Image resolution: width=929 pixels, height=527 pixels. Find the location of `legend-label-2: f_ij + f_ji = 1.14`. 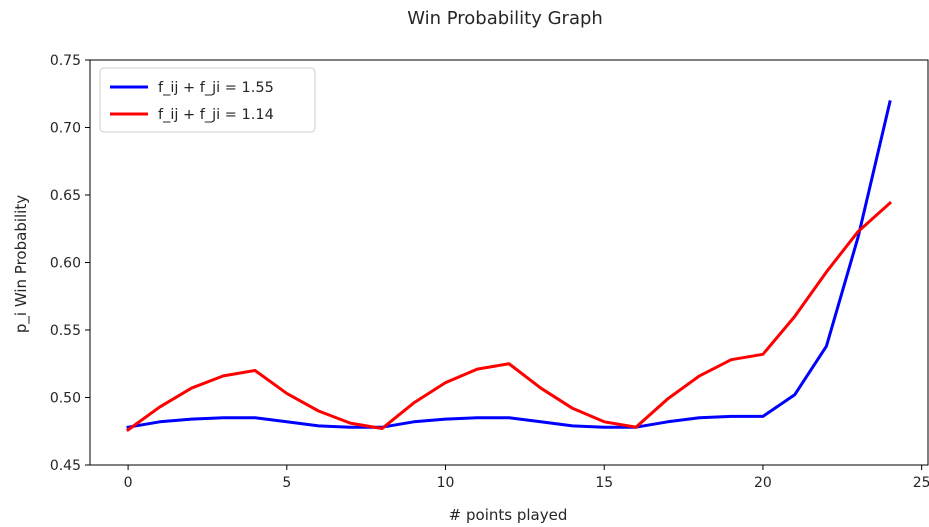

legend-label-2: f_ij + f_ji = 1.14 is located at coordinates (216, 115).